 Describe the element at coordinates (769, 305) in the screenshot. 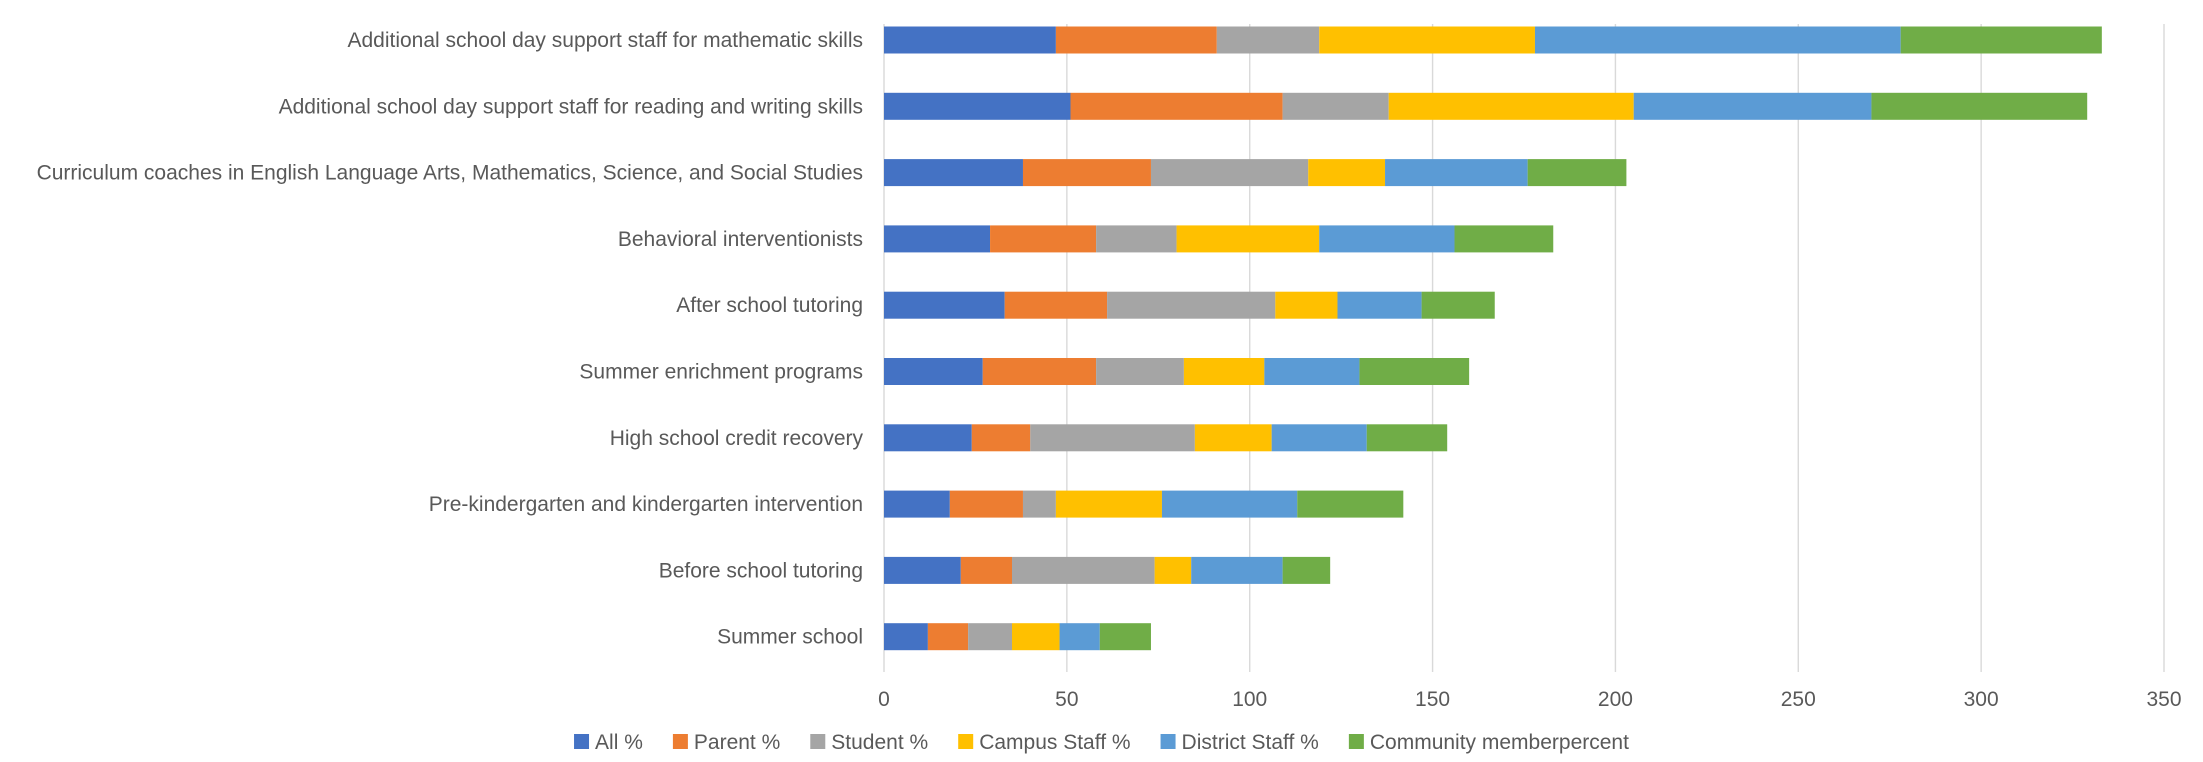

I see `category-label: After school tutoring` at that location.